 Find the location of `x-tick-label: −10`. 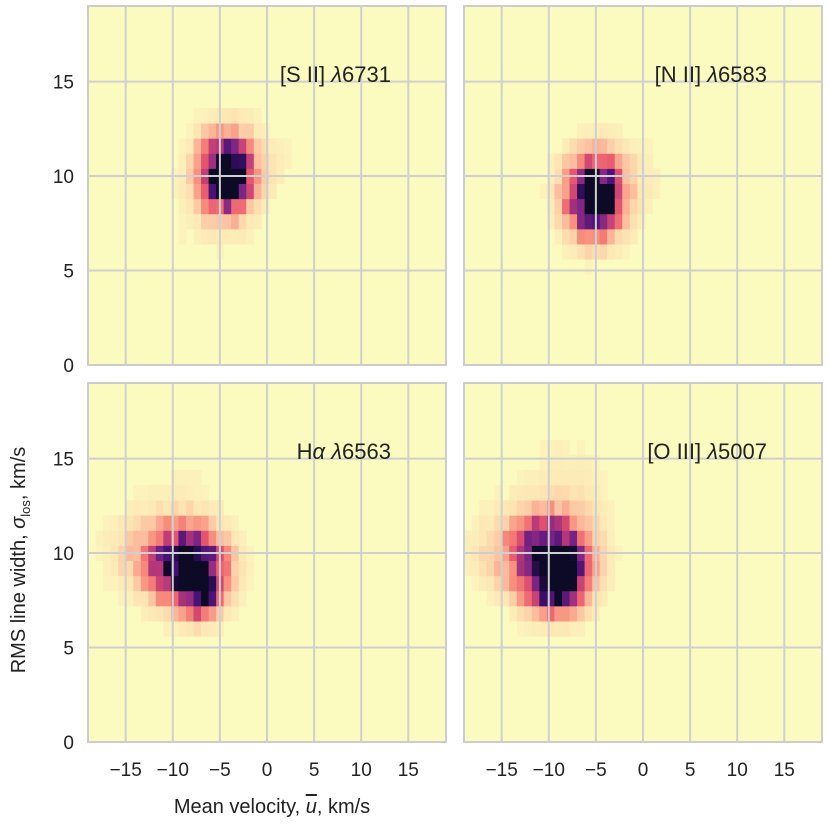

x-tick-label: −10 is located at coordinates (549, 770).